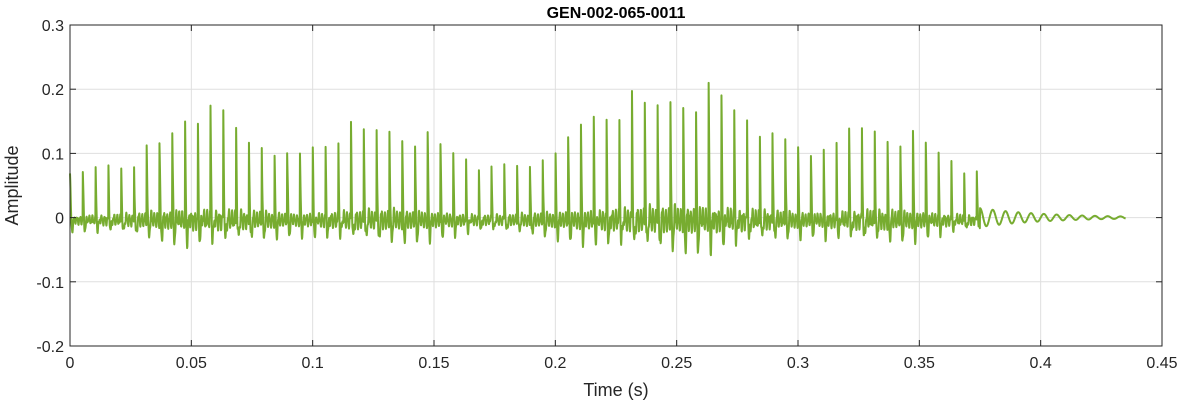  Describe the element at coordinates (59, 219) in the screenshot. I see `y-tick-label: 0` at that location.